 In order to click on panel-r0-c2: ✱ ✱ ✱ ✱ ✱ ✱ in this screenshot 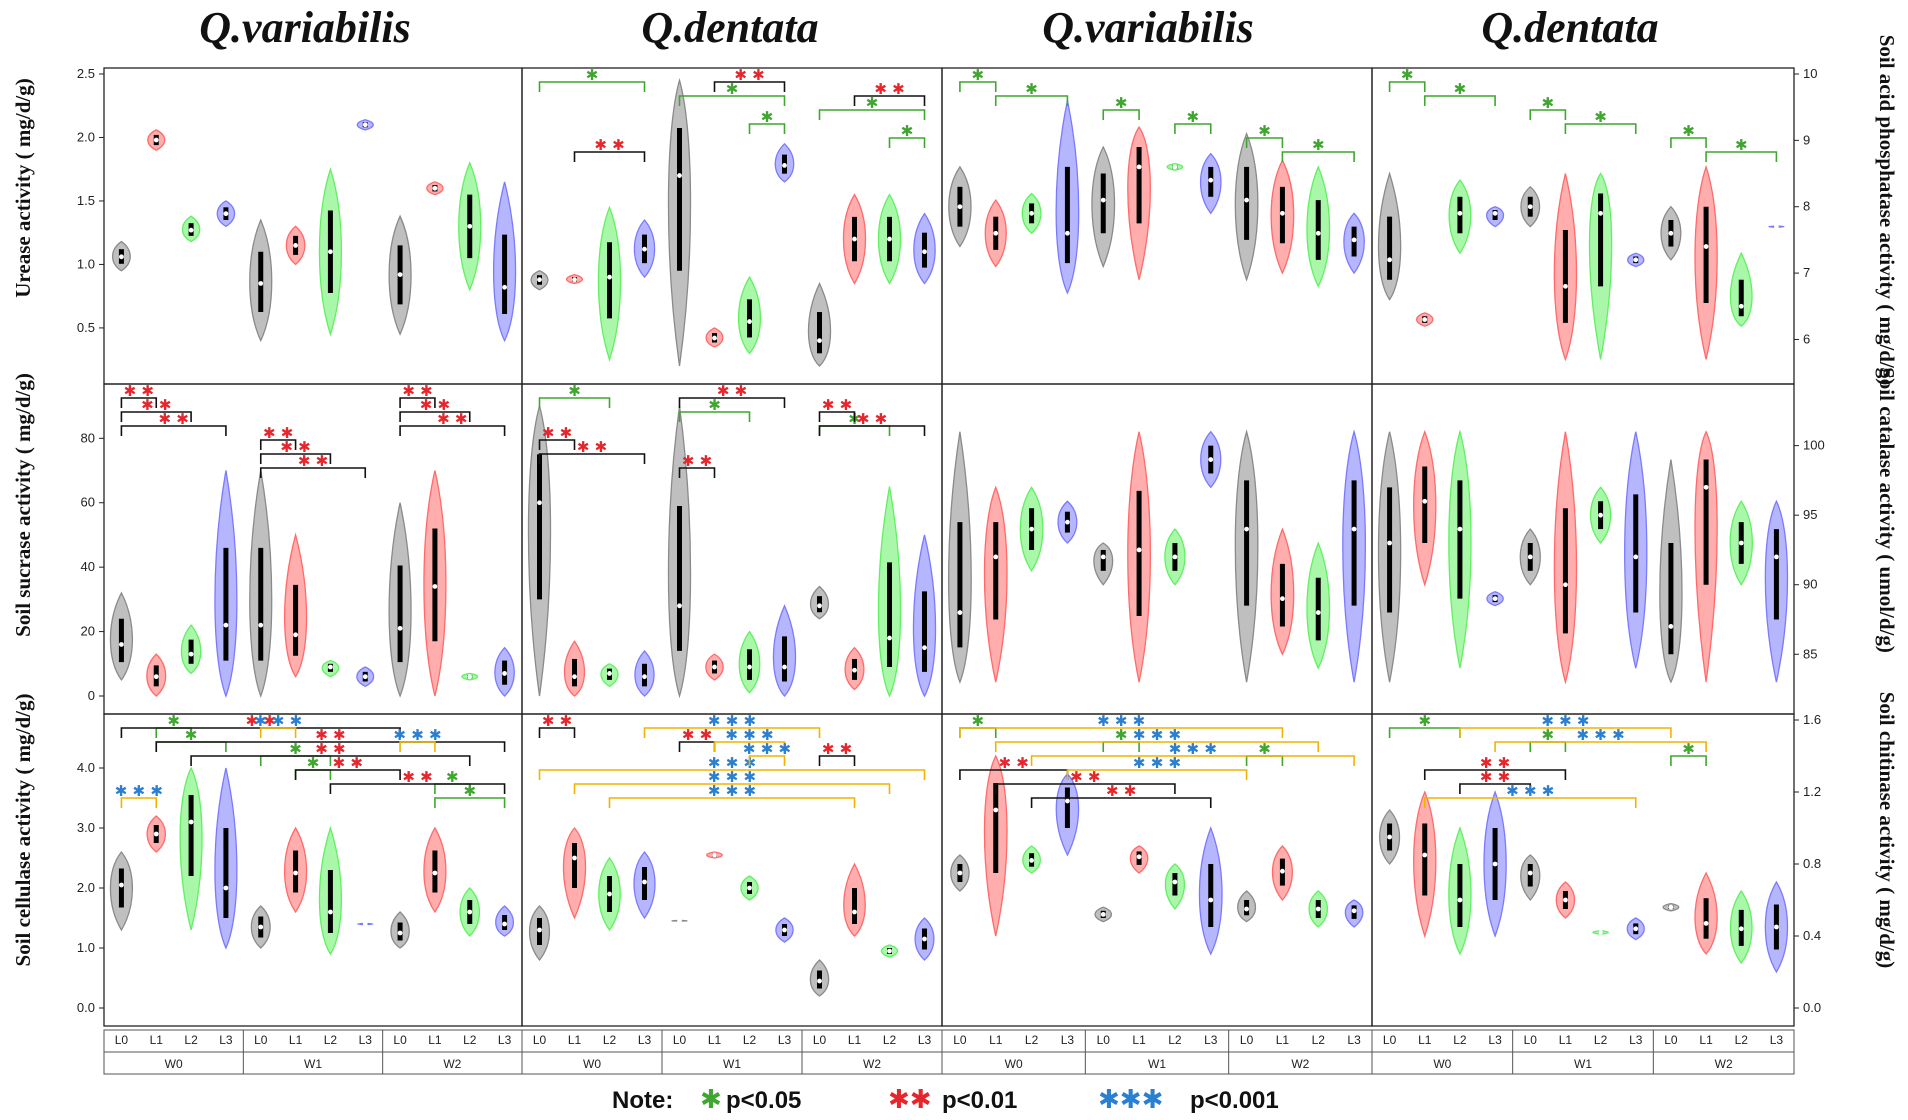, I will do `click(1157, 225)`.